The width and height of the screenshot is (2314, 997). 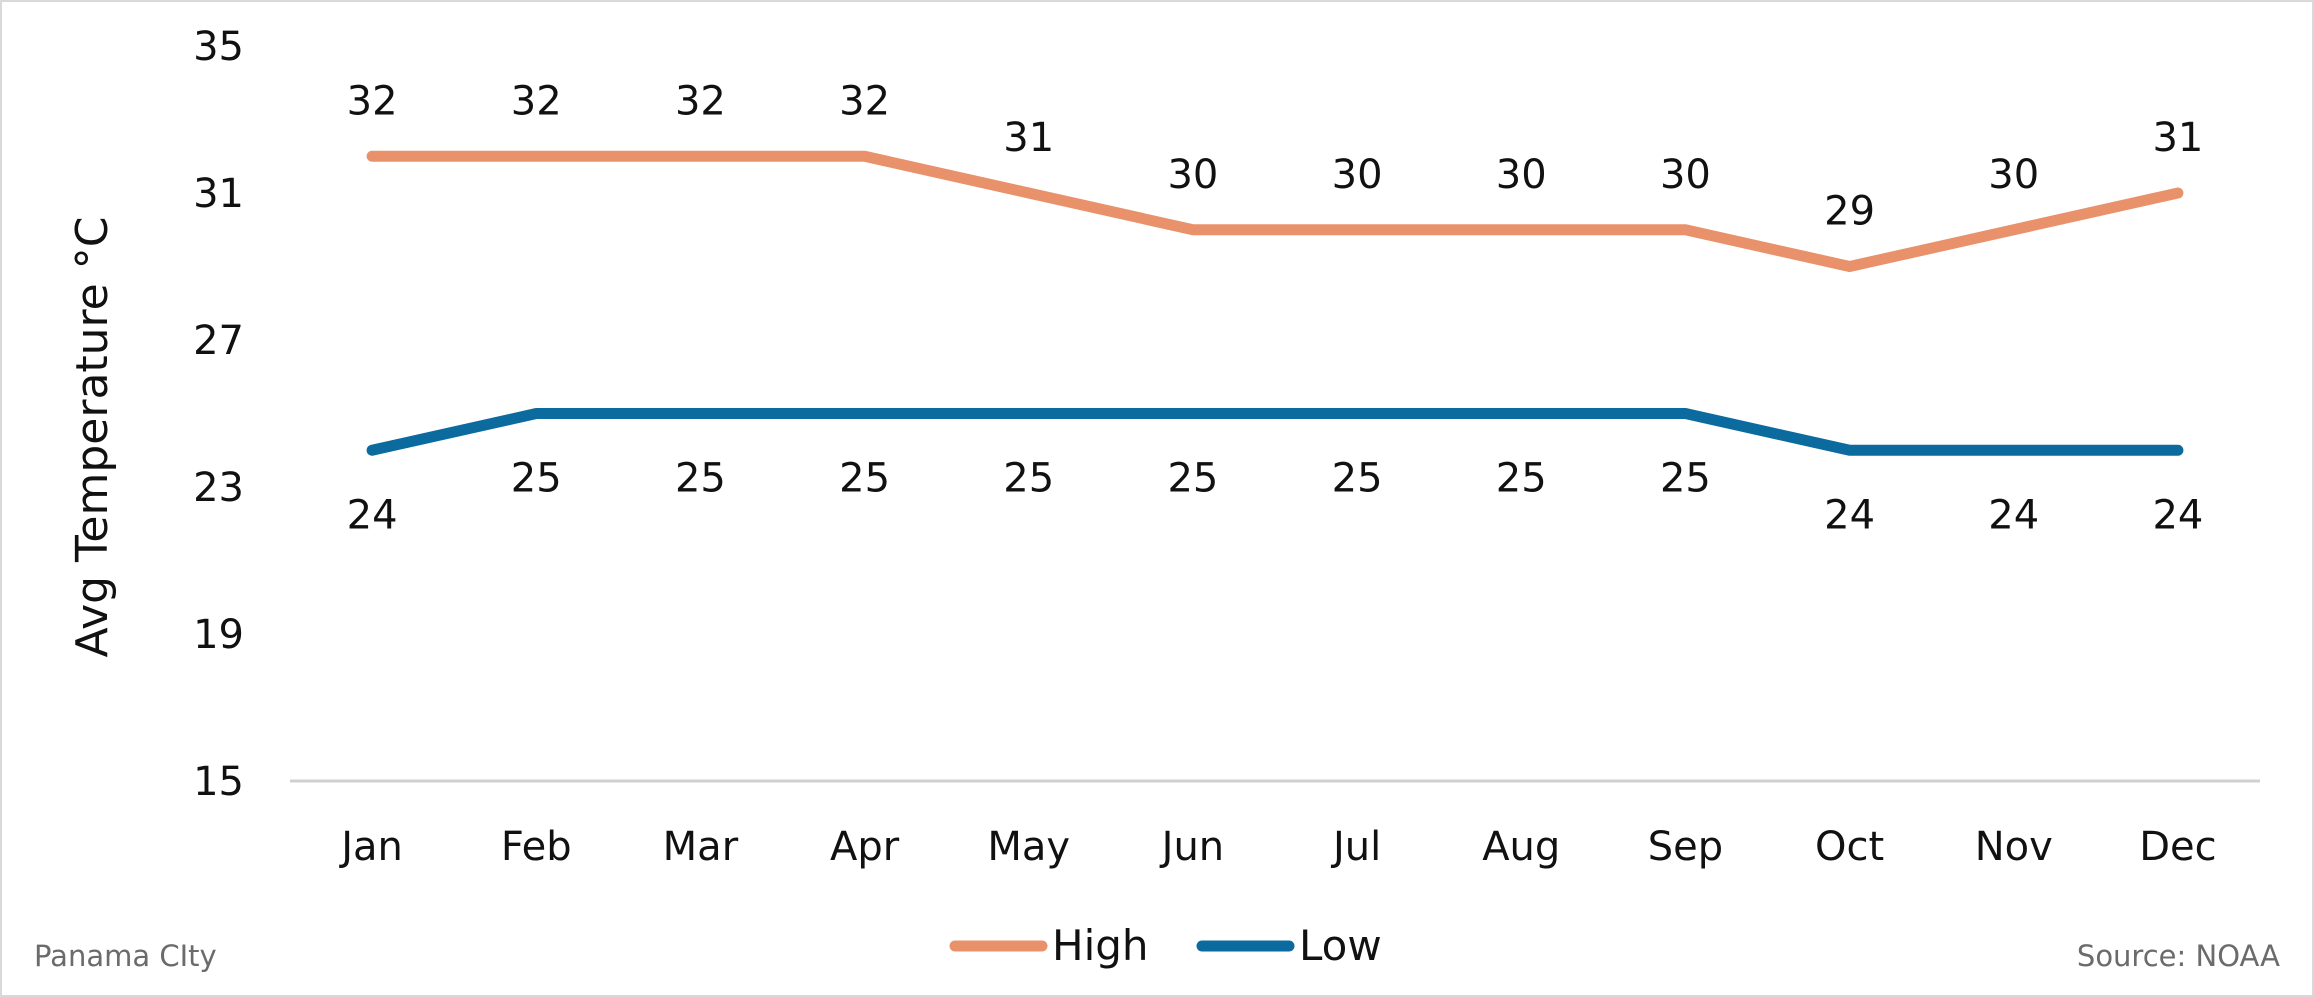 I want to click on y-tick-label: 19, so click(x=218, y=635).